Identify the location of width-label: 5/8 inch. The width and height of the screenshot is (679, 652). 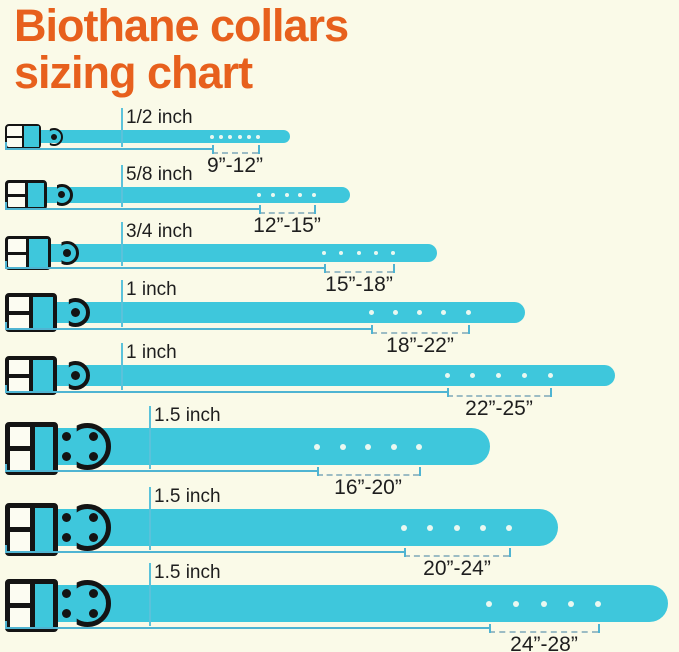
(159, 174).